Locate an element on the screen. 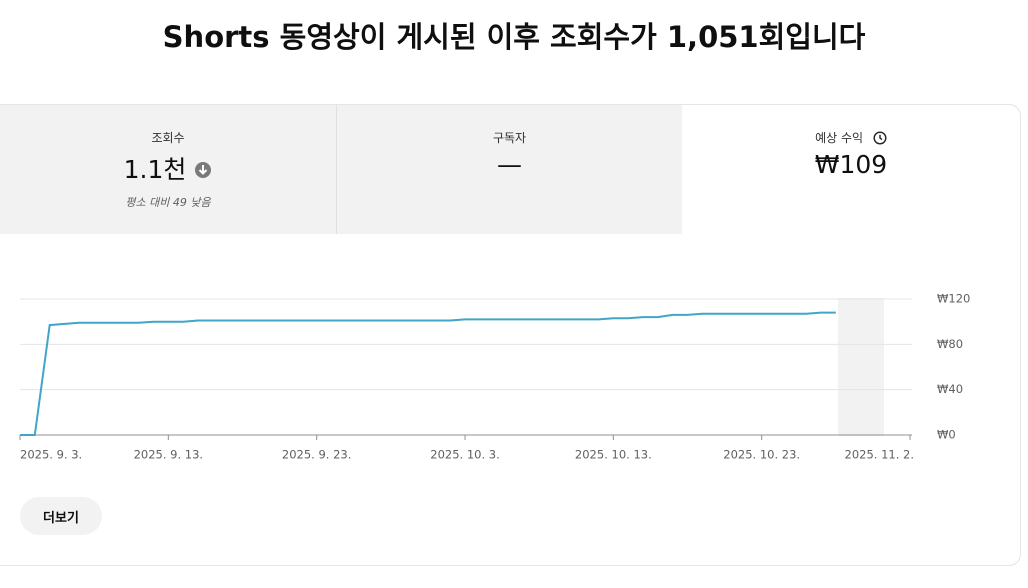 This screenshot has width=1028, height=588. card-value: ₩109 is located at coordinates (851, 164).